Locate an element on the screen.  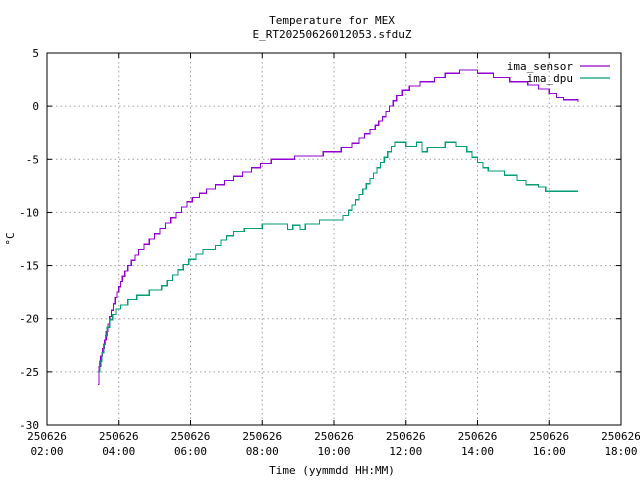
x-tick-time-label: 18:00 is located at coordinates (620, 451).